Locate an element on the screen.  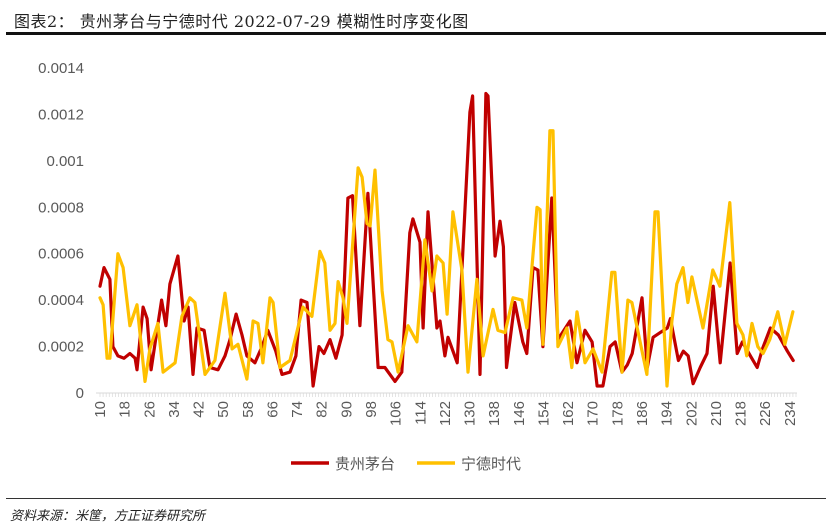
x-tick-label: 74 is located at coordinates (297, 409).